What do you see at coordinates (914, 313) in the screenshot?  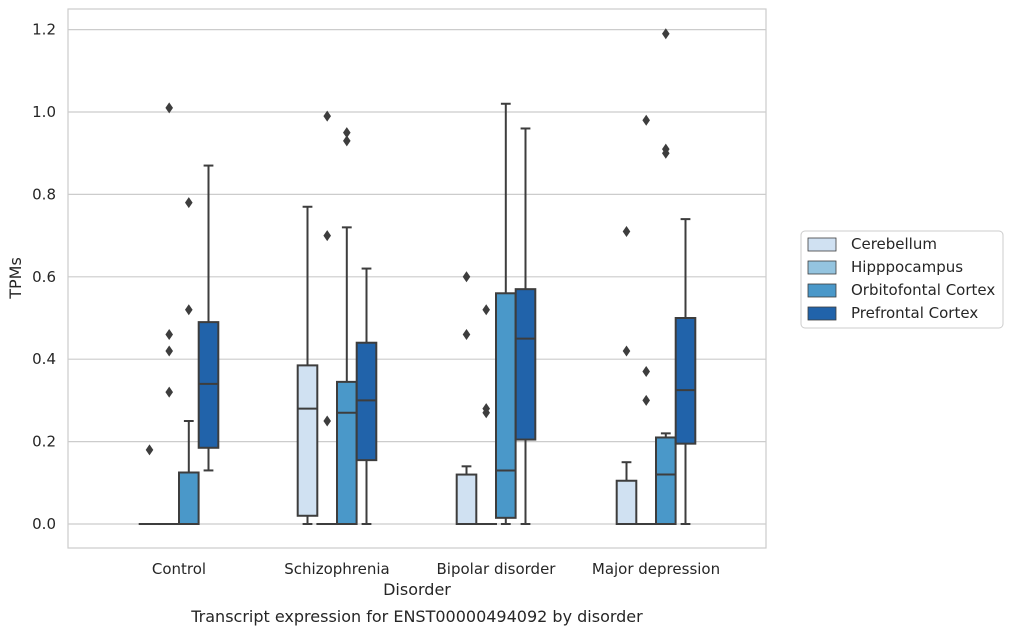 I see `legend-label: Prefrontal Cortex` at bounding box center [914, 313].